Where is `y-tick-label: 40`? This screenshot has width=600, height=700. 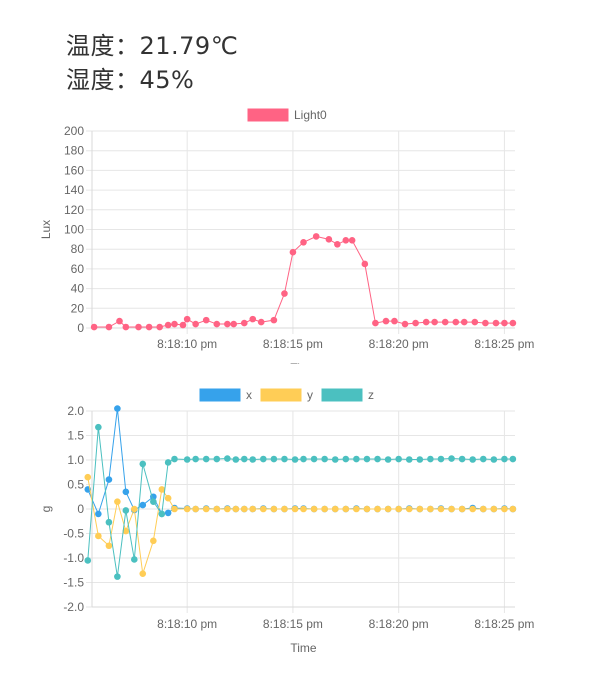 y-tick-label: 40 is located at coordinates (78, 289).